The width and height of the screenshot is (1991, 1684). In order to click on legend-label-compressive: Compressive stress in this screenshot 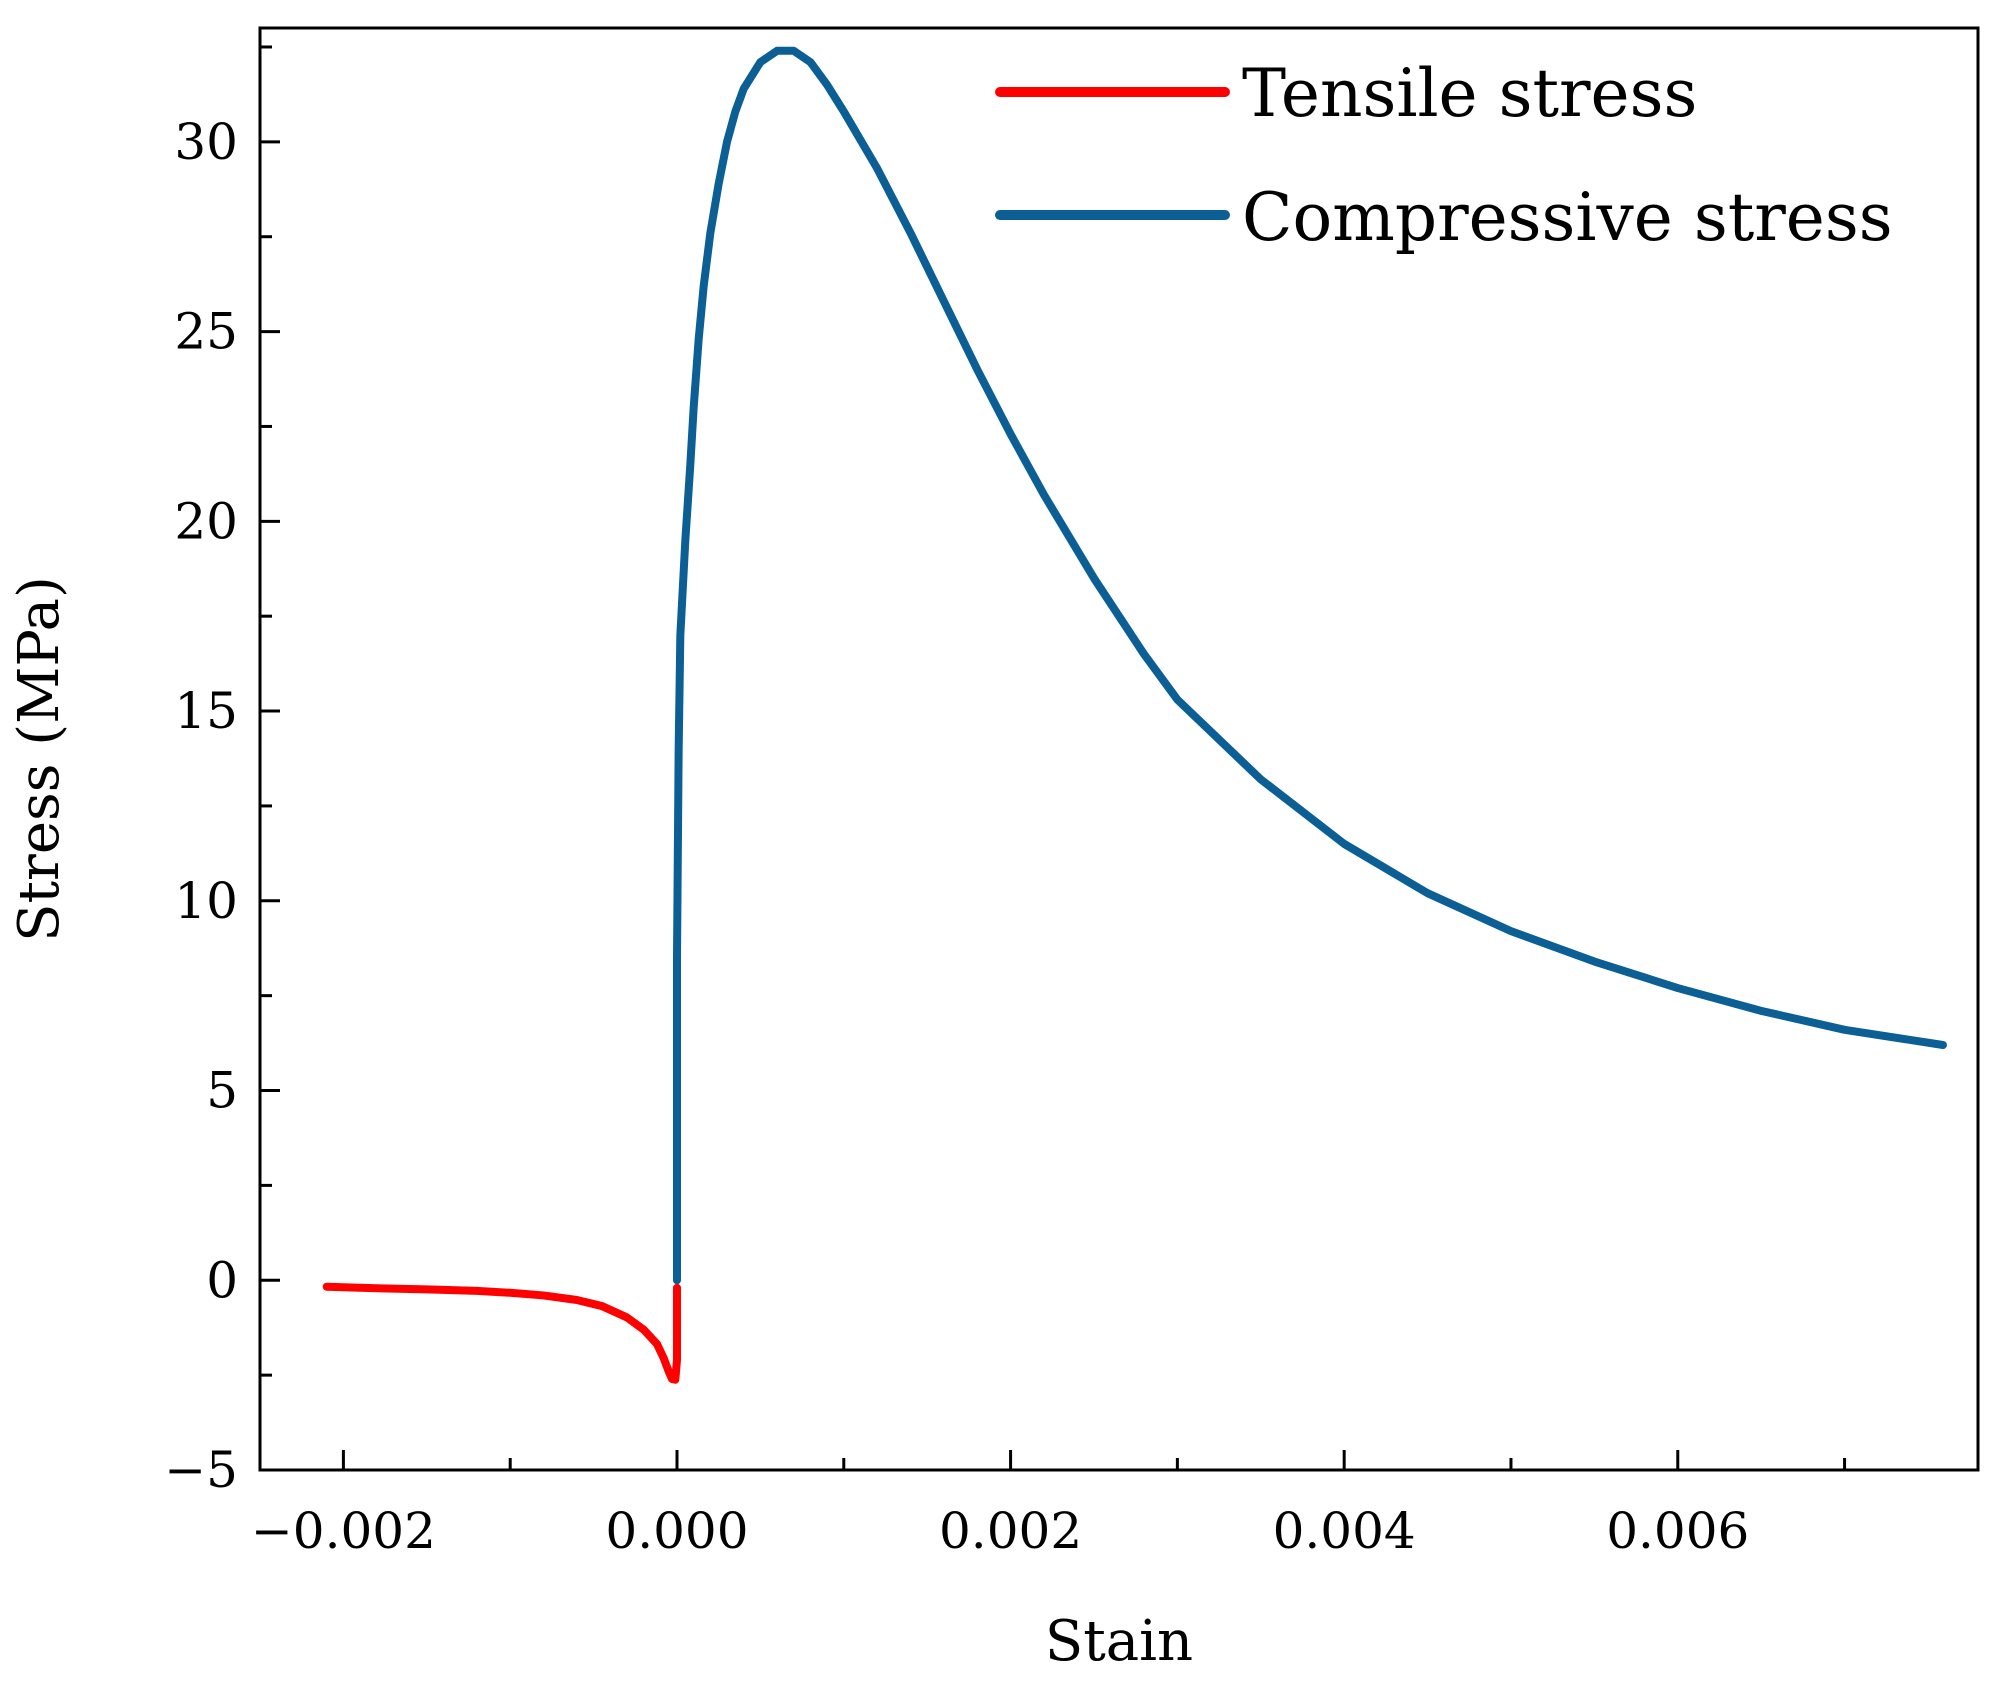, I will do `click(1567, 217)`.